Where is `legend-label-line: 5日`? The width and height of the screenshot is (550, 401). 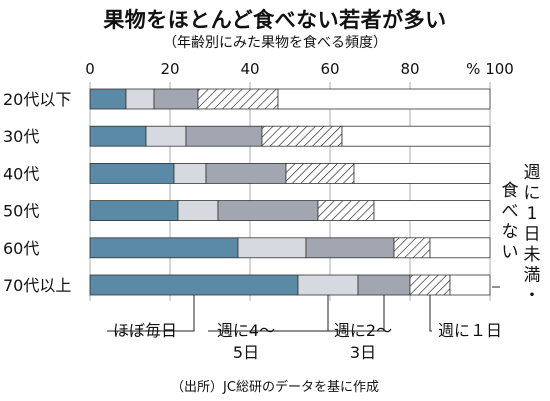 legend-label-line: 5日 is located at coordinates (246, 352).